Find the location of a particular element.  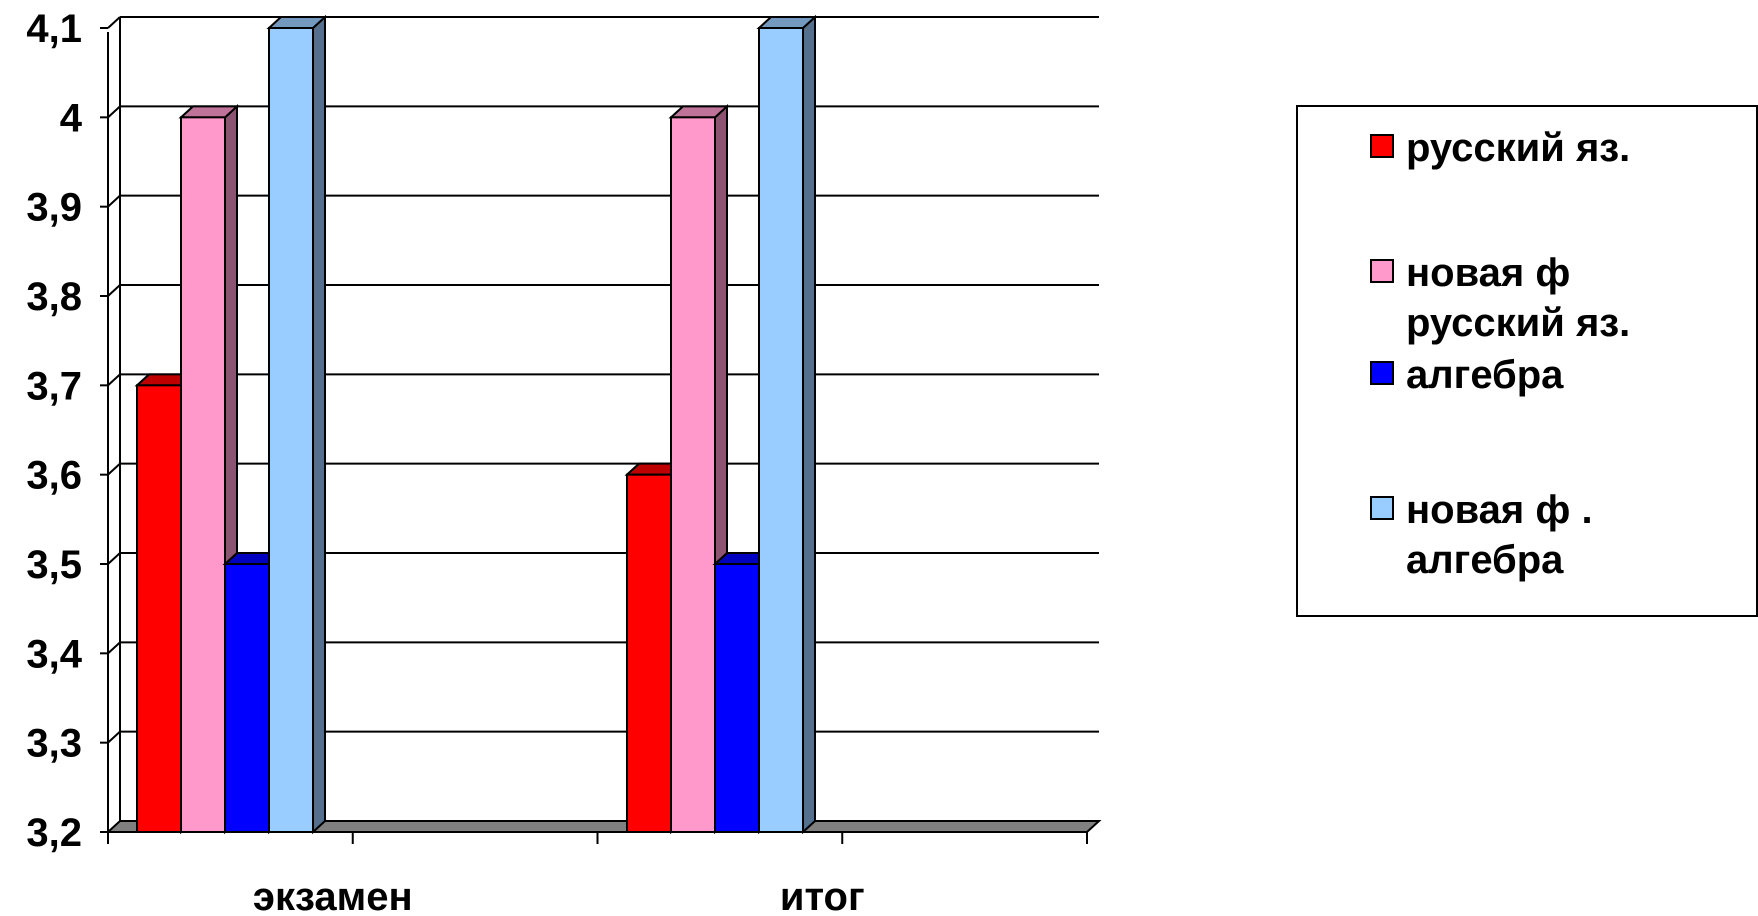

legend-item-3: алгебра is located at coordinates (1466, 375).